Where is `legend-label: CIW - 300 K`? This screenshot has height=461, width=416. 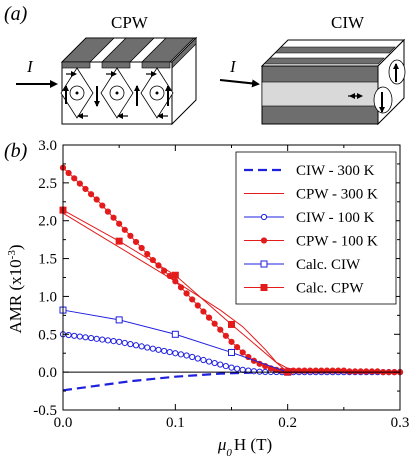 legend-label: CIW - 300 K is located at coordinates (335, 171).